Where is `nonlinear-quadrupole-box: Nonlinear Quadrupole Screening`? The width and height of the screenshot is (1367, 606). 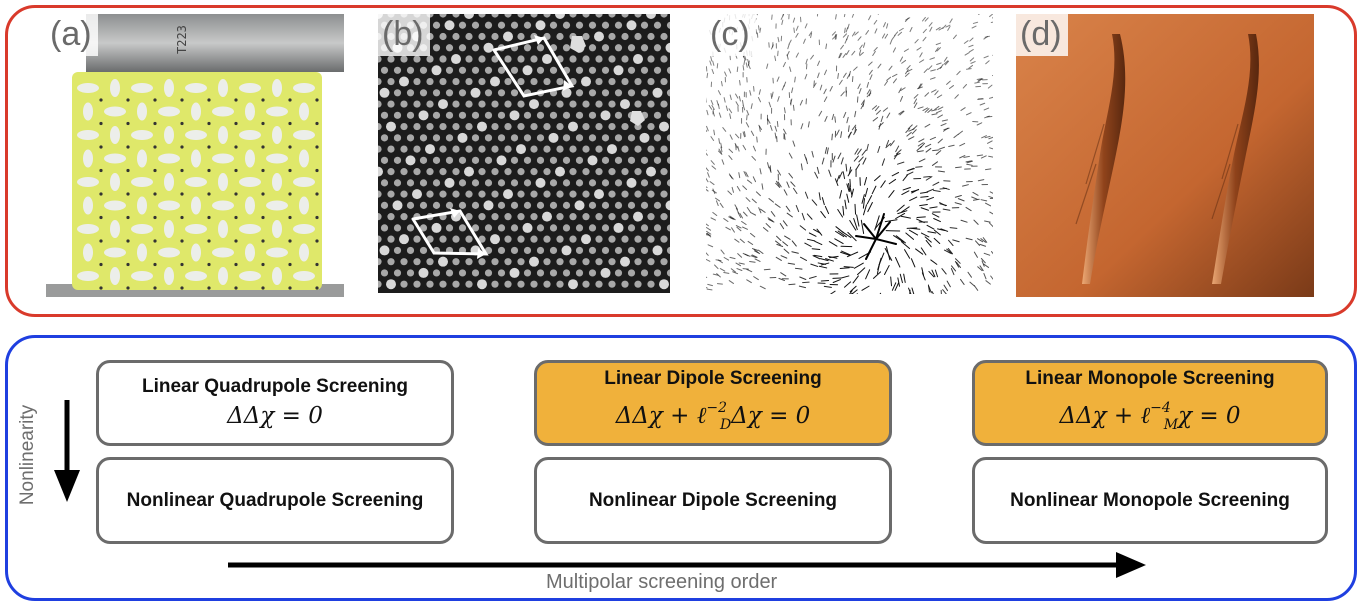 nonlinear-quadrupole-box: Nonlinear Quadrupole Screening is located at coordinates (275, 500).